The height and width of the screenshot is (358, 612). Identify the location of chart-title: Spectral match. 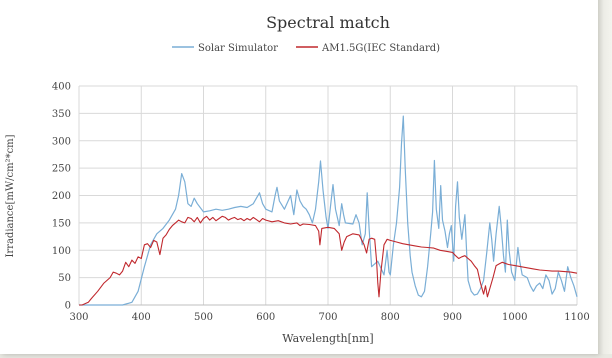
(328, 22).